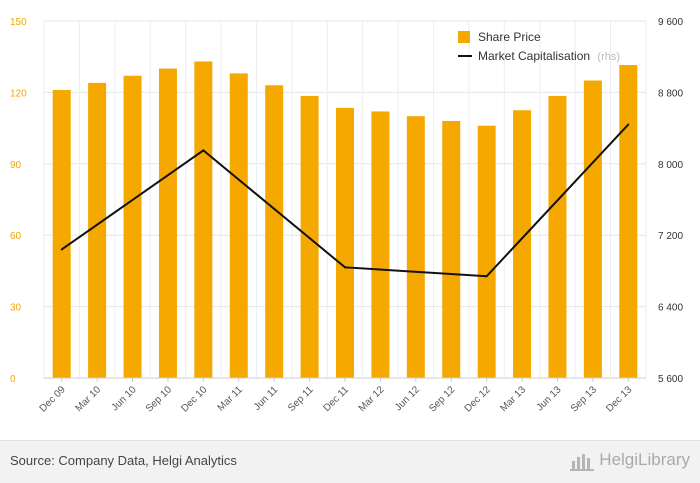 The width and height of the screenshot is (700, 483). What do you see at coordinates (670, 236) in the screenshot?
I see `y-right-tick-label: 7 200` at bounding box center [670, 236].